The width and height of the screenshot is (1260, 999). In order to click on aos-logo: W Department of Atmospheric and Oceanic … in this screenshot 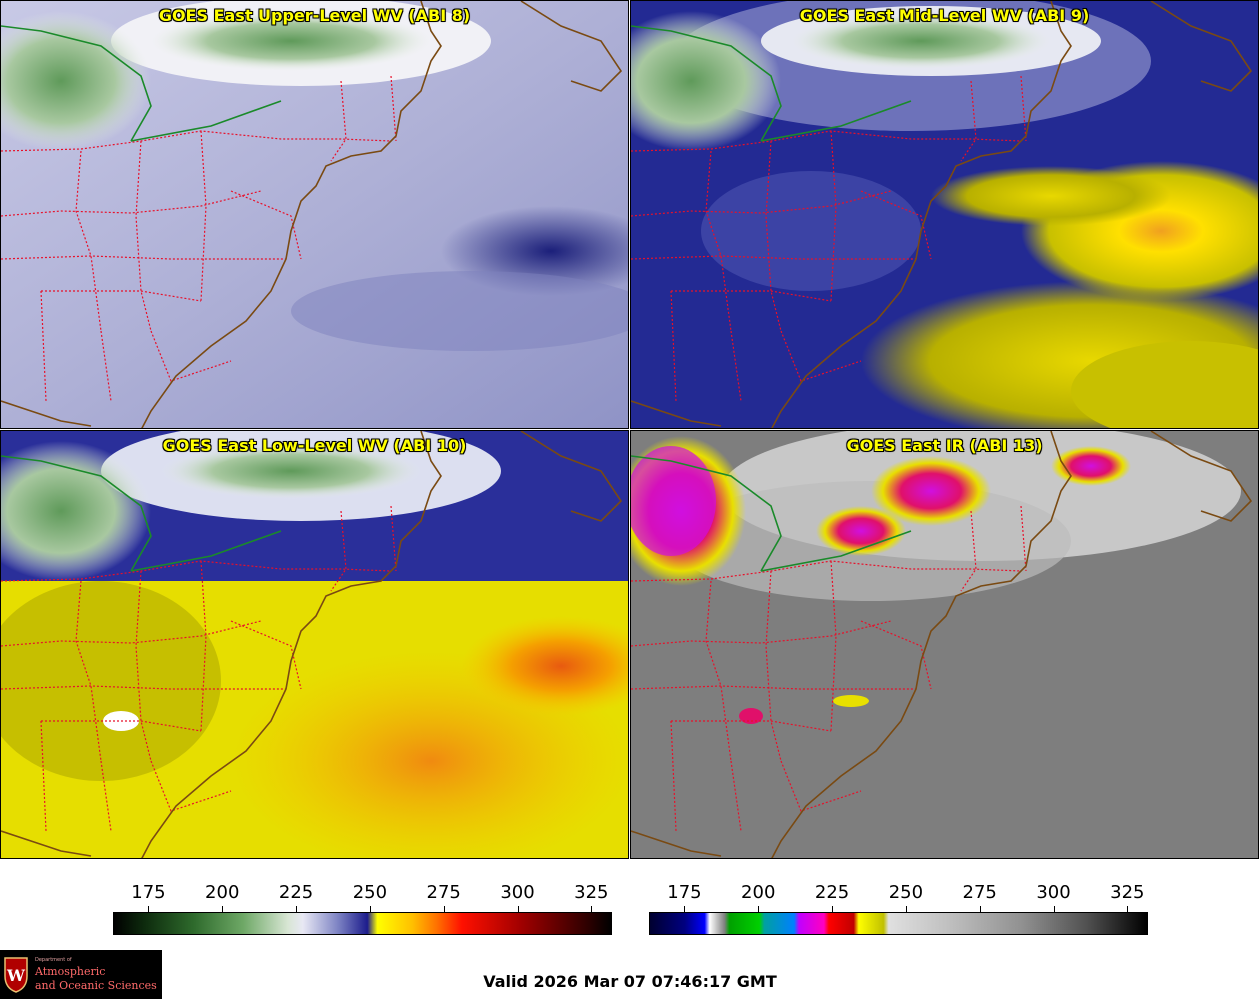, I will do `click(81, 974)`.